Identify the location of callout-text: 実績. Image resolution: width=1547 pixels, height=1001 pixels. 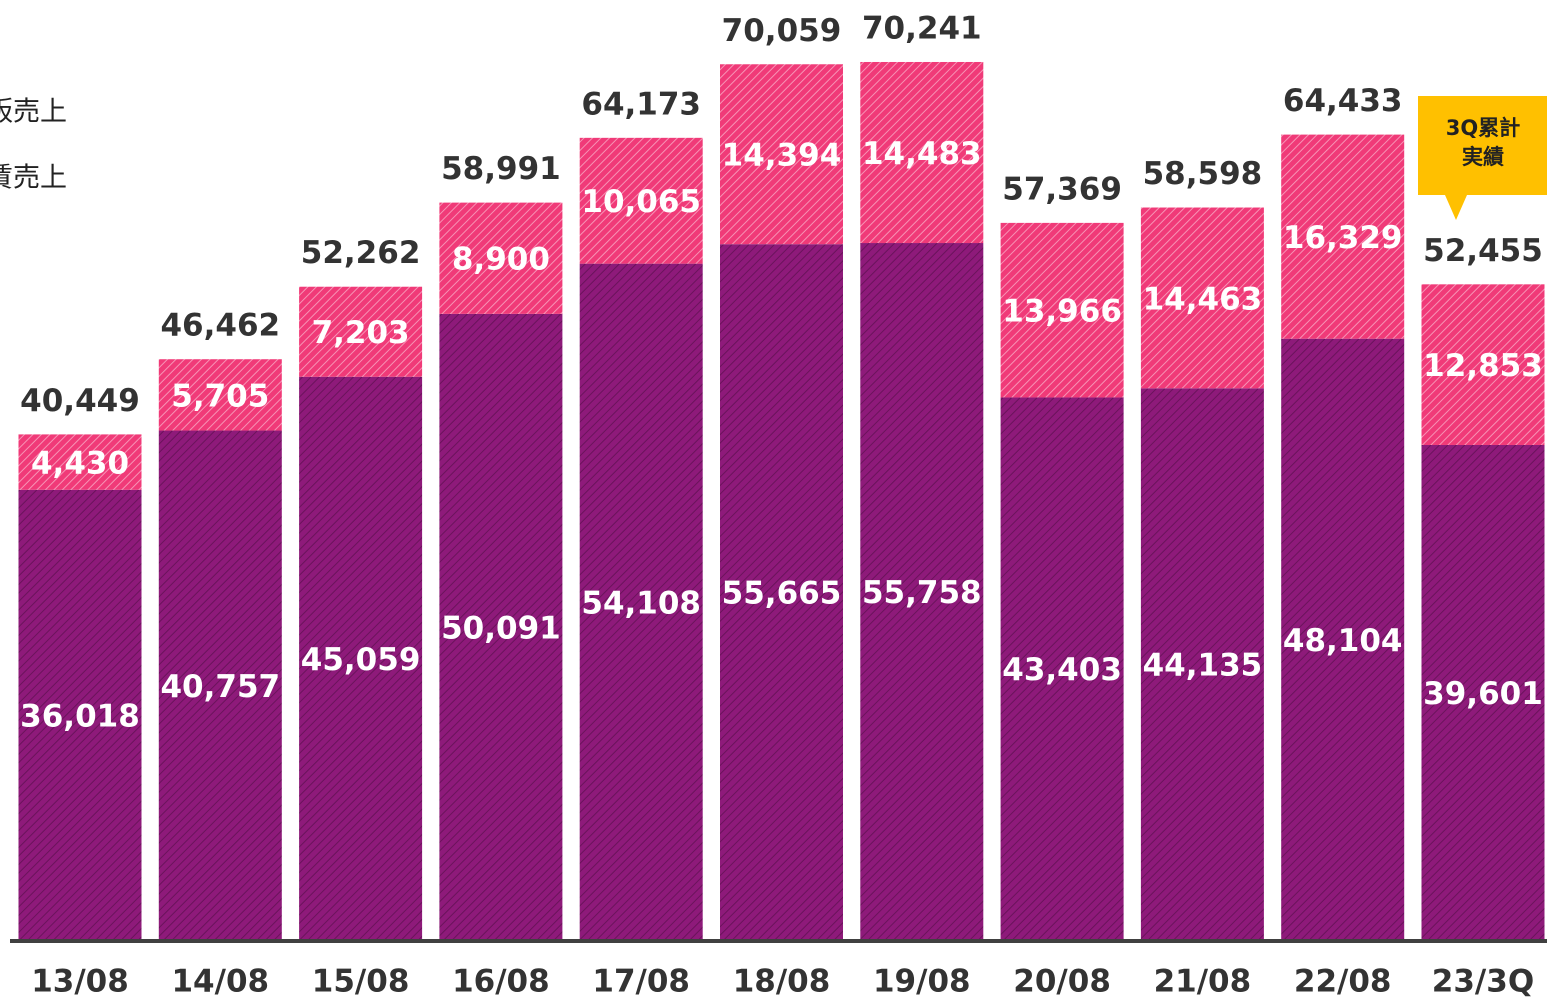
(1483, 157).